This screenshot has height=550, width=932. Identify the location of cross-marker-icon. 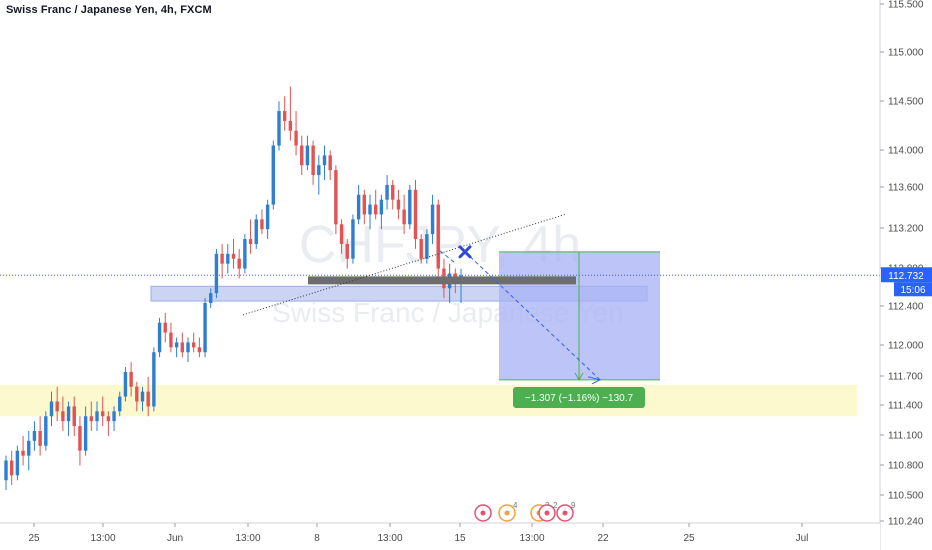
(465, 252).